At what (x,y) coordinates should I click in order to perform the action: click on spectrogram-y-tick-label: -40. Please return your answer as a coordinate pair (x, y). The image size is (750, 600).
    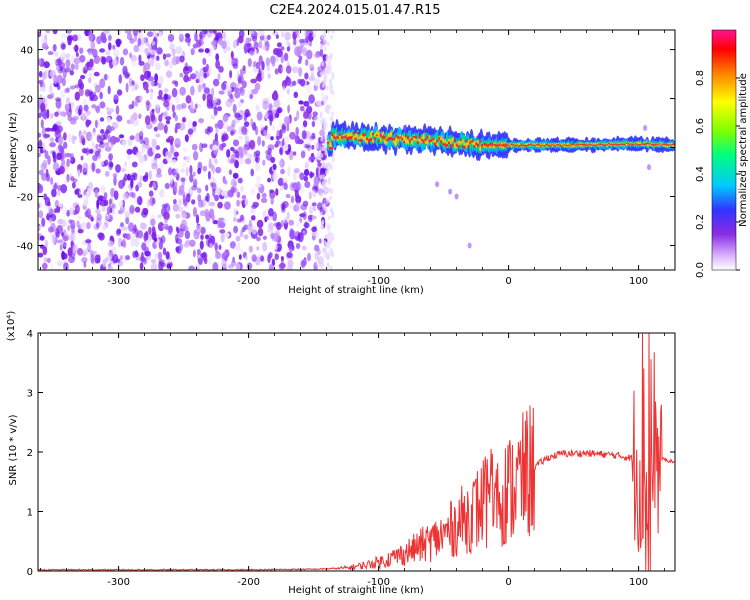
    Looking at the image, I should click on (25, 247).